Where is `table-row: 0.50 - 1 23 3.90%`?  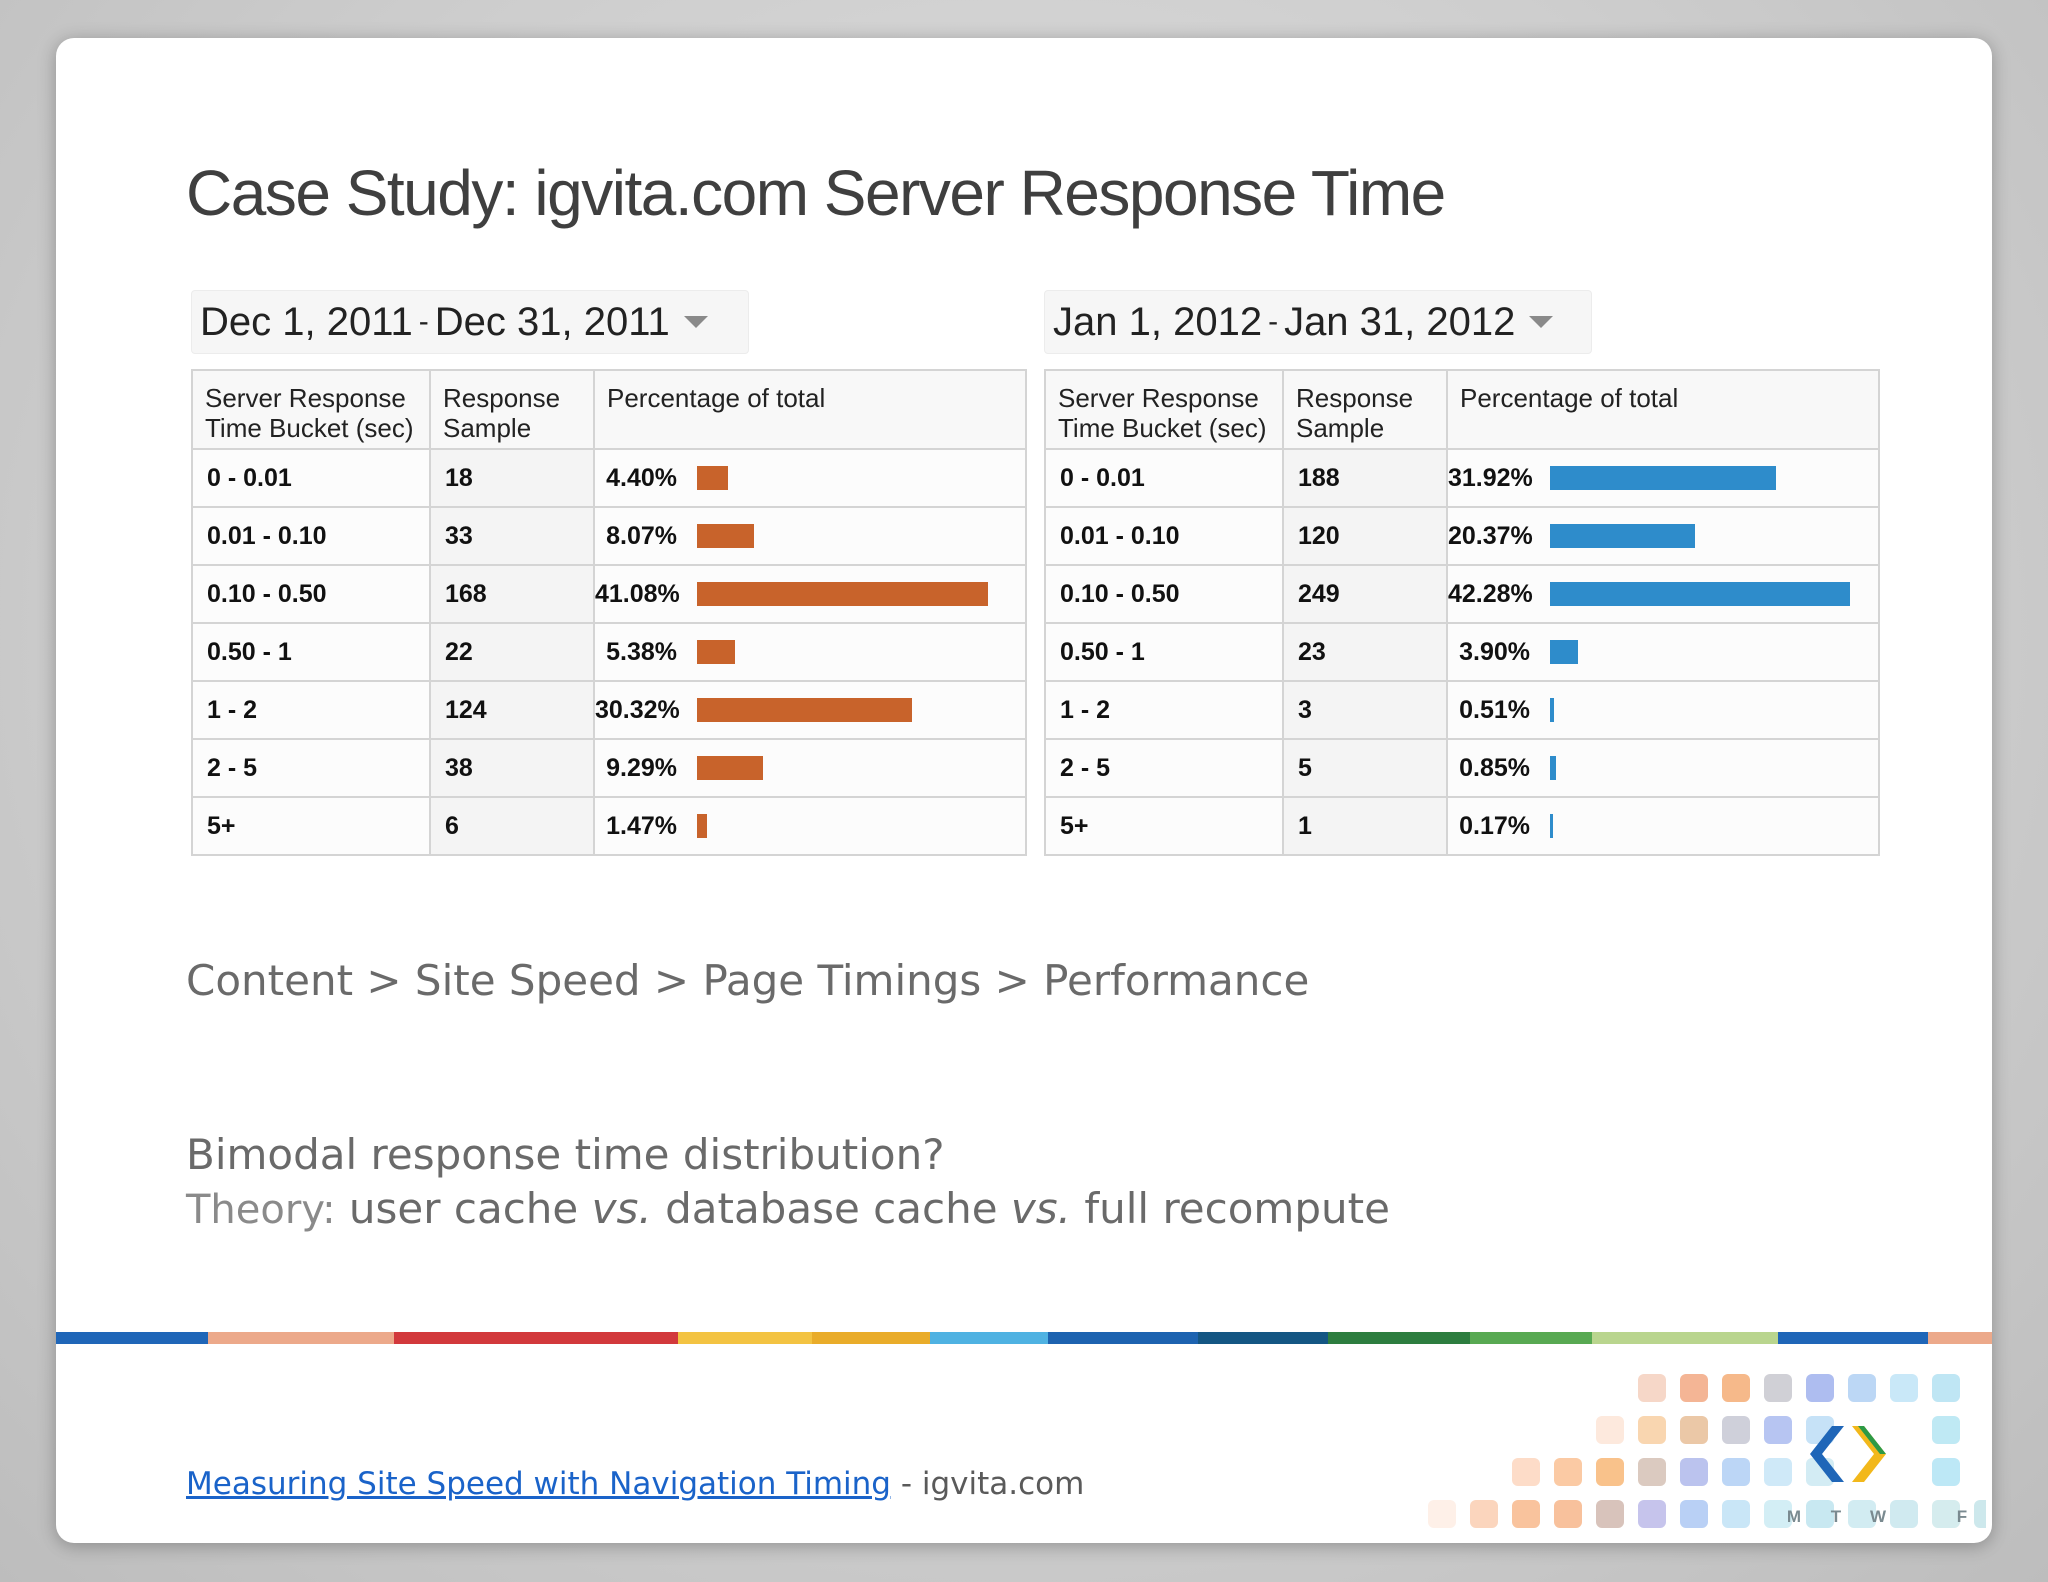 table-row: 0.50 - 1 23 3.90% is located at coordinates (1462, 652).